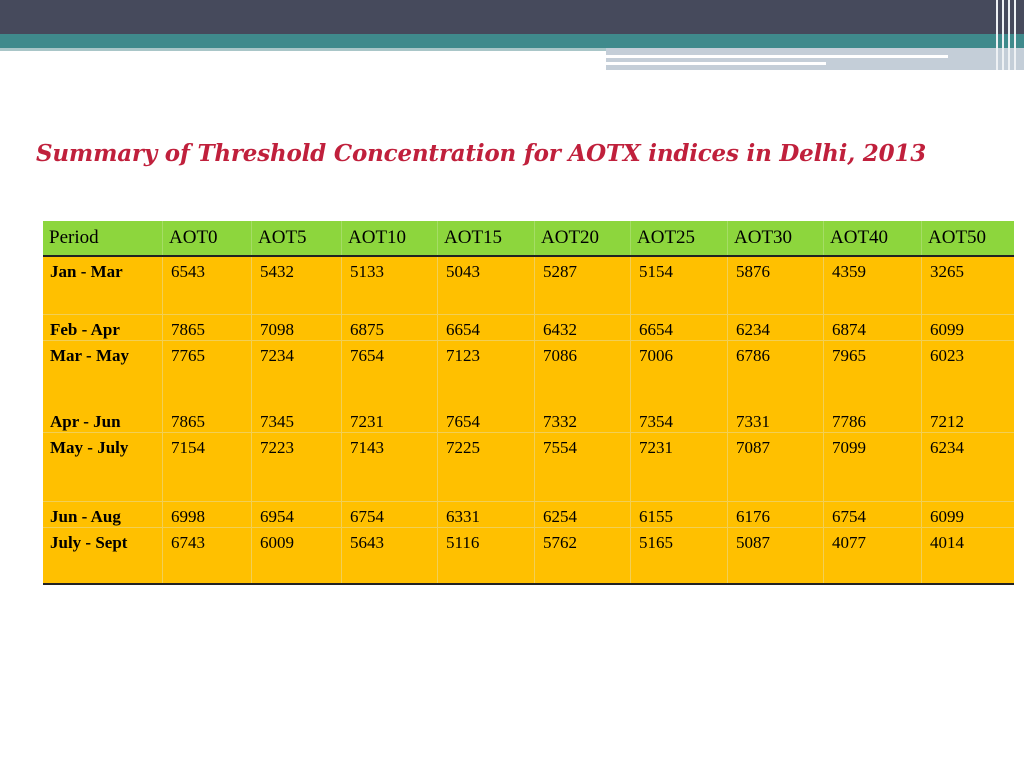 The width and height of the screenshot is (1024, 768). Describe the element at coordinates (775, 285) in the screenshot. I see `table-cell: 5876` at that location.